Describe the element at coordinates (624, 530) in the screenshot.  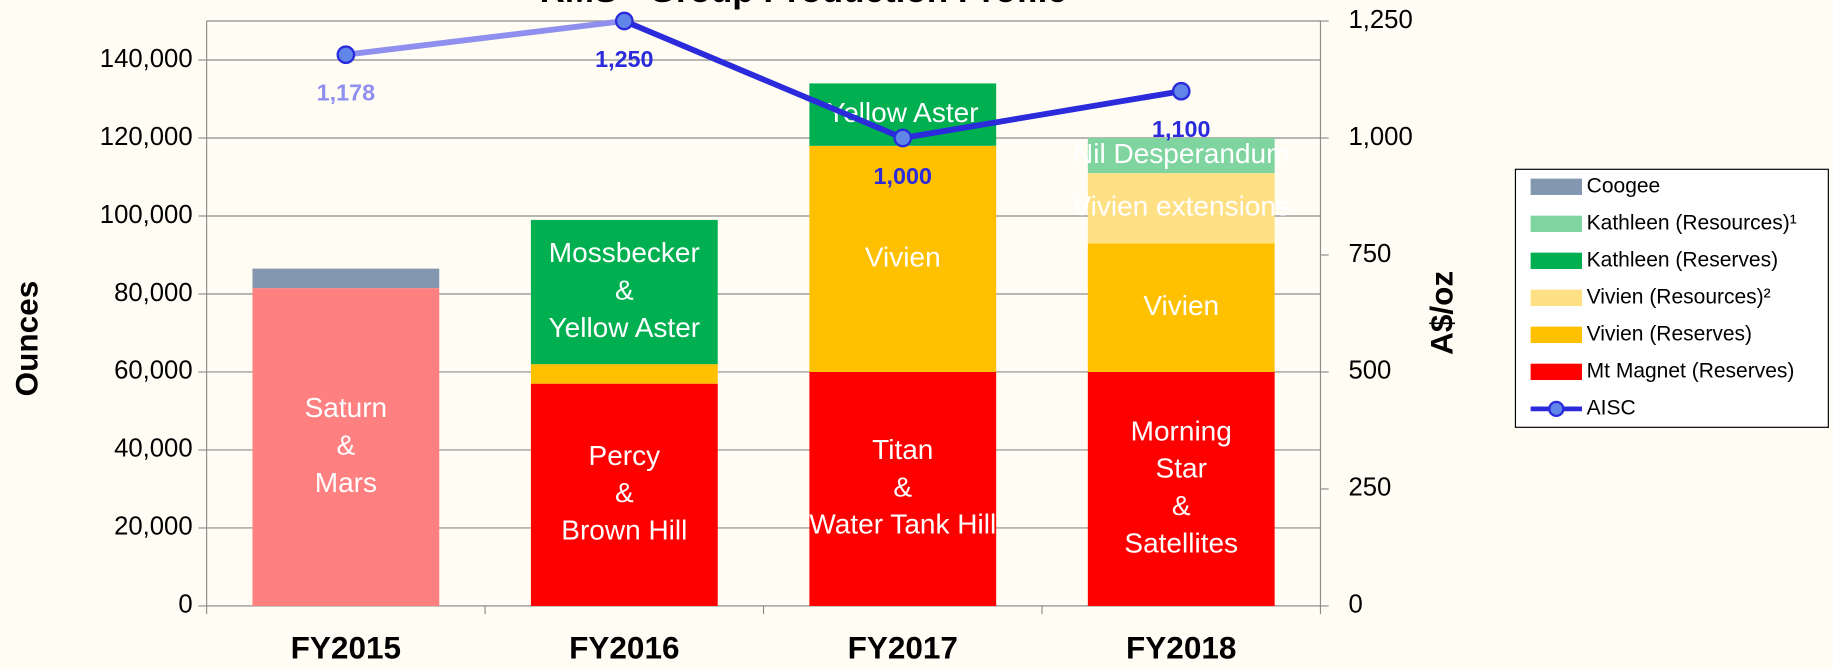
I see `segment-label: Brown Hill` at that location.